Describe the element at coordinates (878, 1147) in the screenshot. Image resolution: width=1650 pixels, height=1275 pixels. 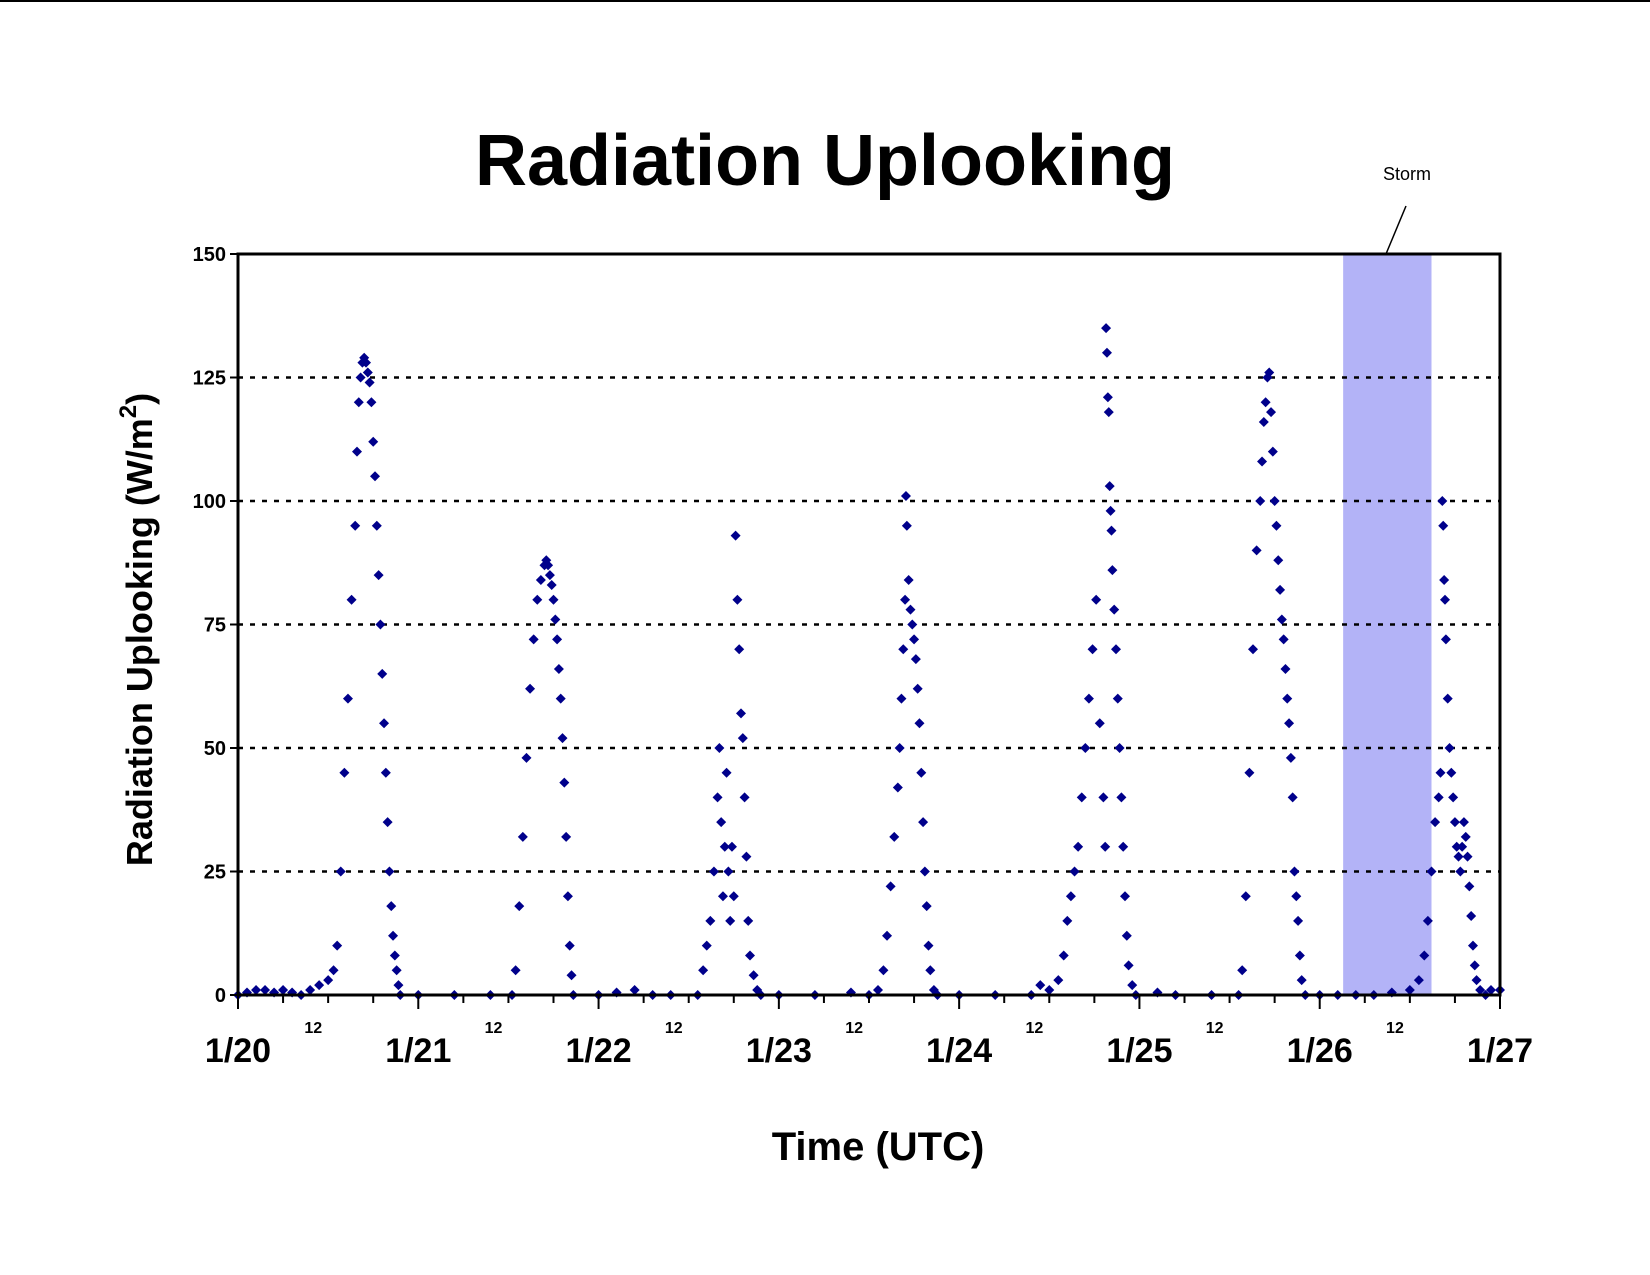
I see `x-axis-label: Time (UTC)` at that location.